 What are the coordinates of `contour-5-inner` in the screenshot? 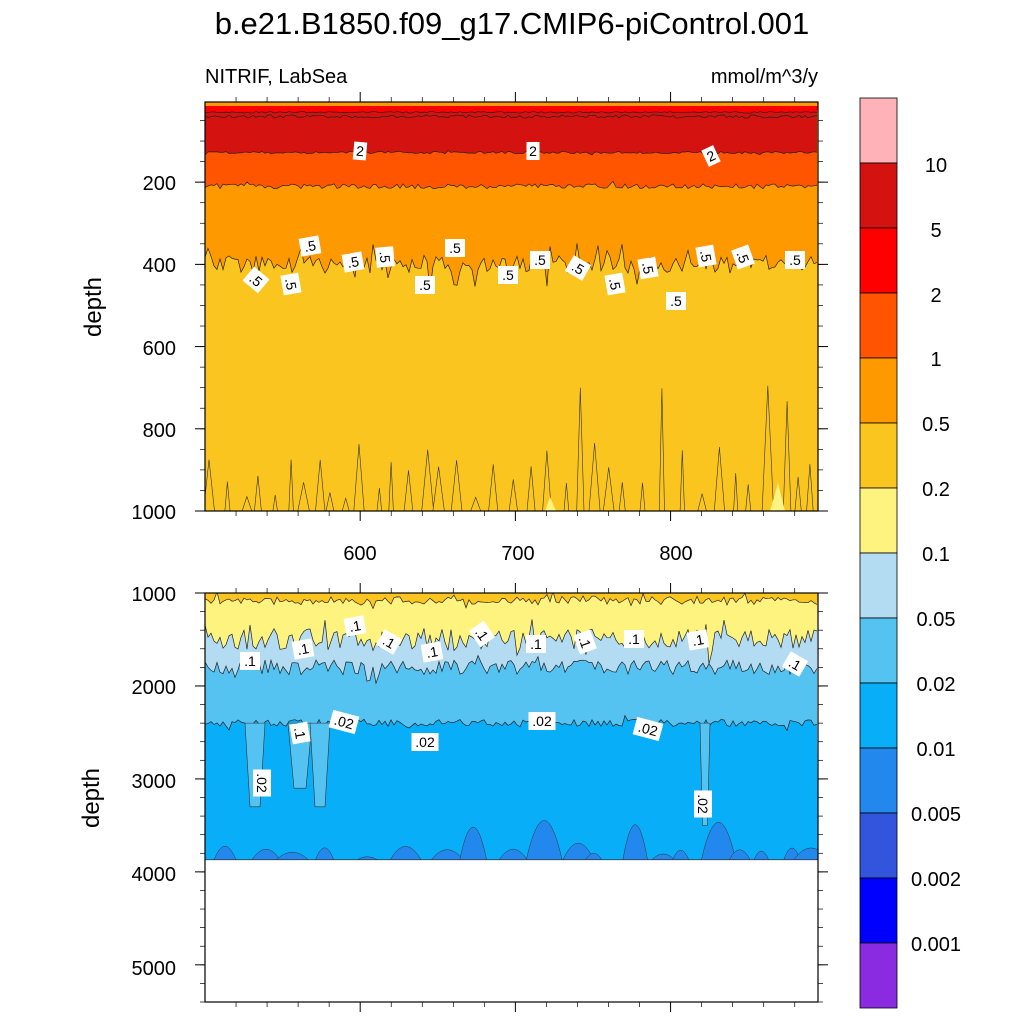 It's located at (511, 116).